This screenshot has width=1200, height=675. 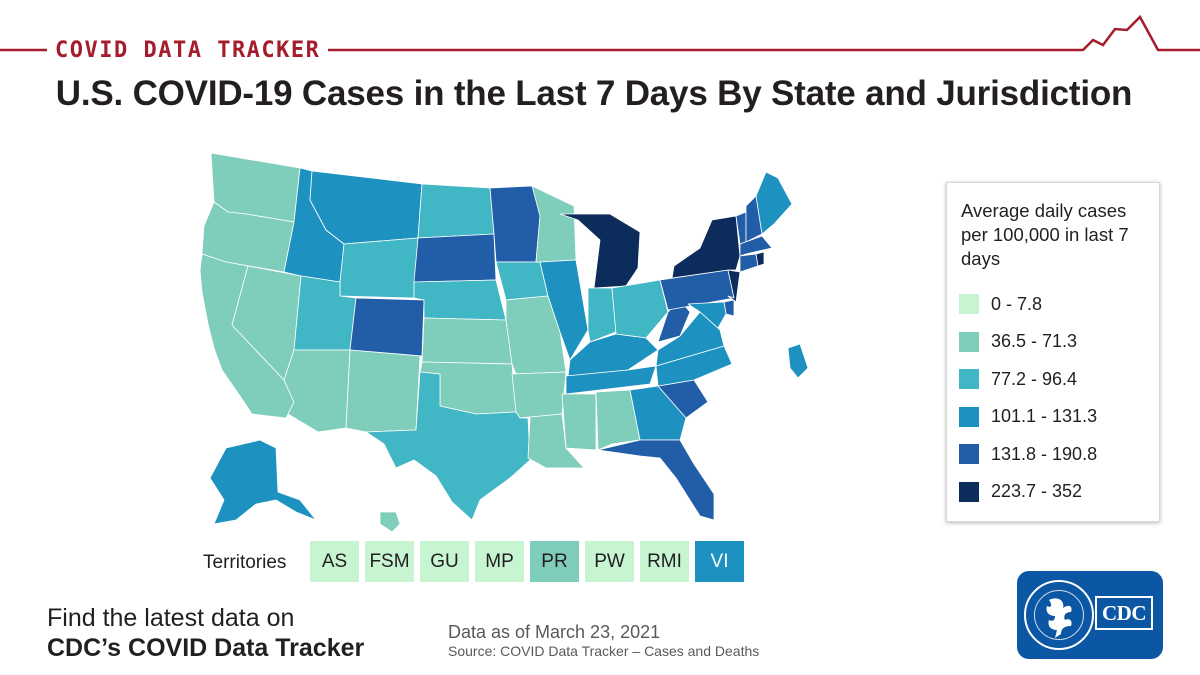 I want to click on cdc-logo: CDC, so click(x=1090, y=615).